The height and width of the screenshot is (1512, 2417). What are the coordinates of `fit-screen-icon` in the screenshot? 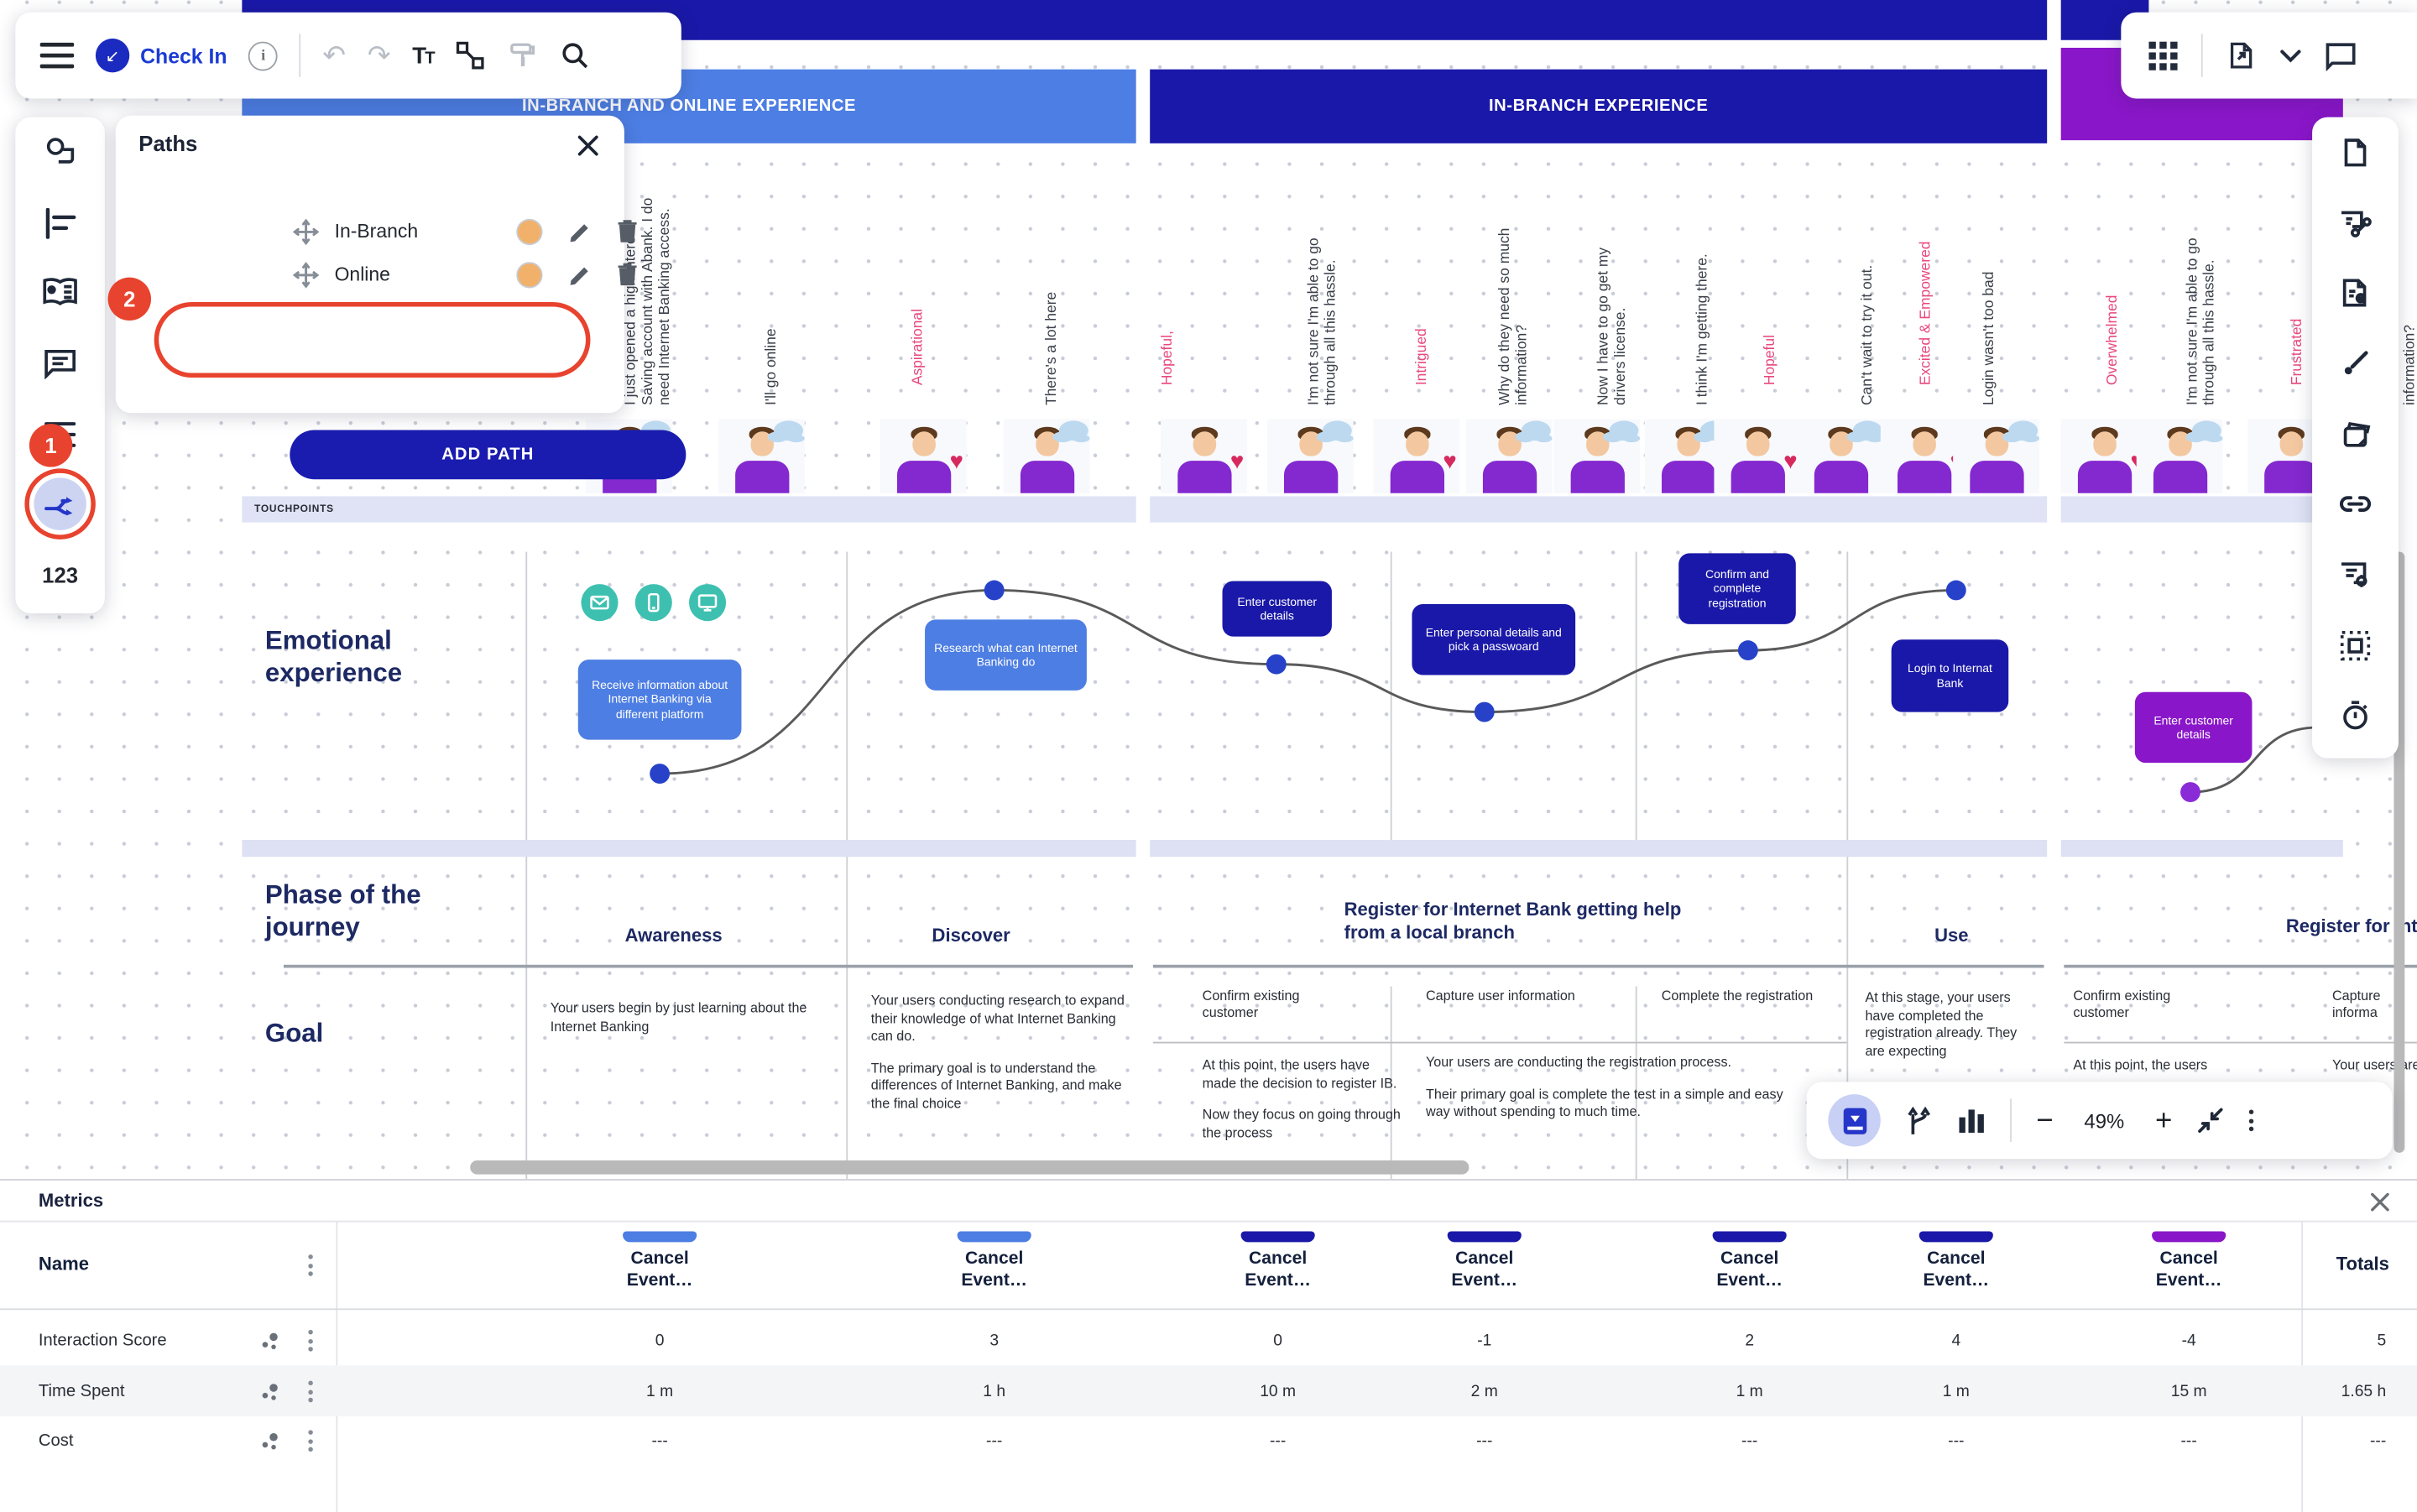 It's located at (2211, 1121).